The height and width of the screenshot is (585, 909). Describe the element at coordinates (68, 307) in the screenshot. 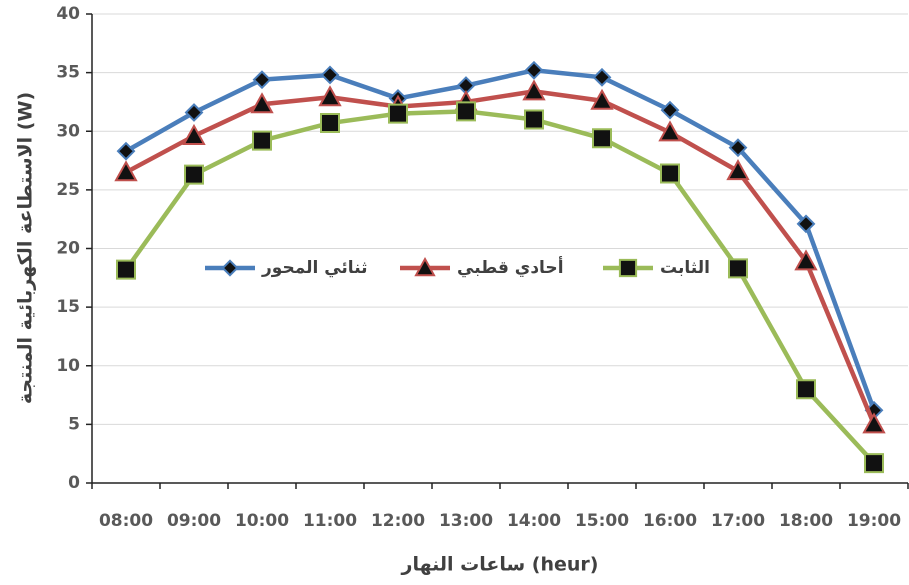

I see `y-tick-label: 15` at that location.